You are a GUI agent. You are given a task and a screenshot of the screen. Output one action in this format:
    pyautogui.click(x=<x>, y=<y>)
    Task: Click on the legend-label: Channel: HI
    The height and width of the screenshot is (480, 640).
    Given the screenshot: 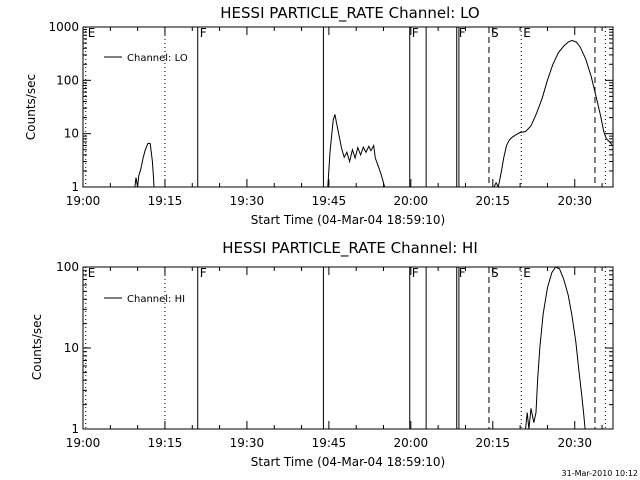 What is the action you would take?
    pyautogui.click(x=156, y=299)
    